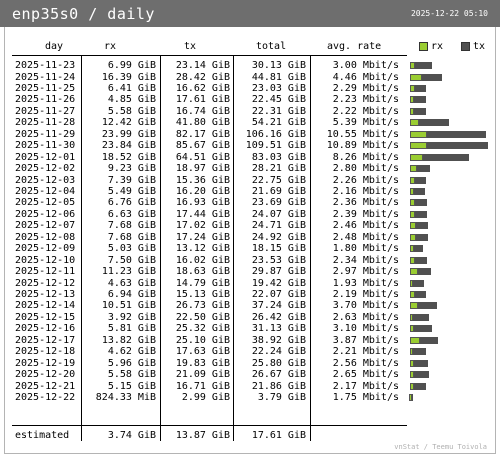  I want to click on row-rx: 23.99 GiB, so click(128, 134).